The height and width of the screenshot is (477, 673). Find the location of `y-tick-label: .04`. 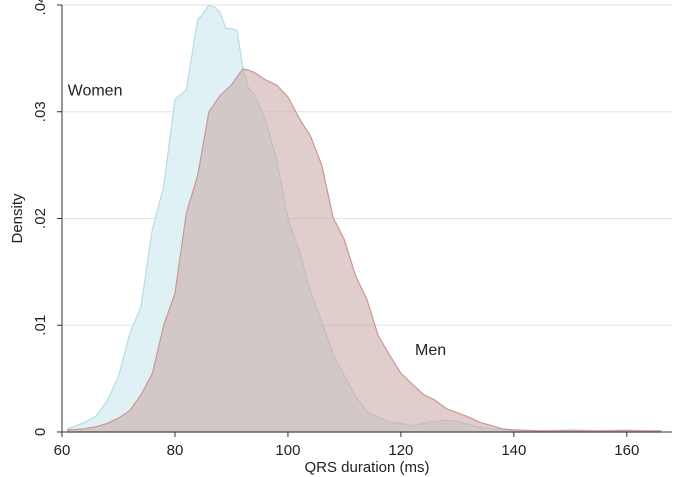

y-tick-label: .04 is located at coordinates (40, 7).